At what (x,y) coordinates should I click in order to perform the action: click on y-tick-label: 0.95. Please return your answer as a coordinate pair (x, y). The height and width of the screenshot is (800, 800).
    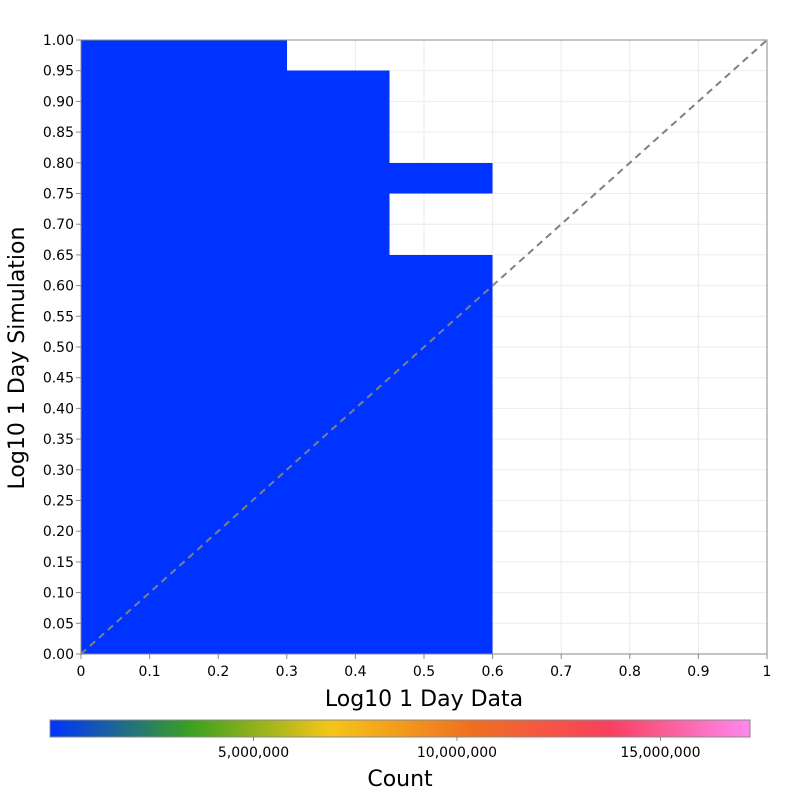
    Looking at the image, I should click on (58, 72).